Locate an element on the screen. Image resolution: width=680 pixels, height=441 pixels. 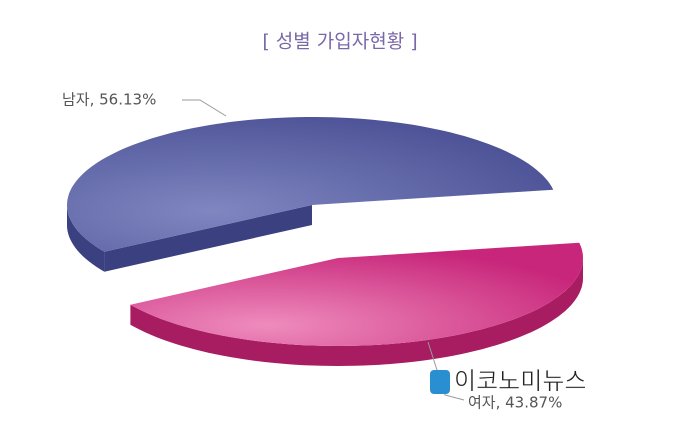
chart-title: [ 성별 가입자현황 ] is located at coordinates (339, 42).